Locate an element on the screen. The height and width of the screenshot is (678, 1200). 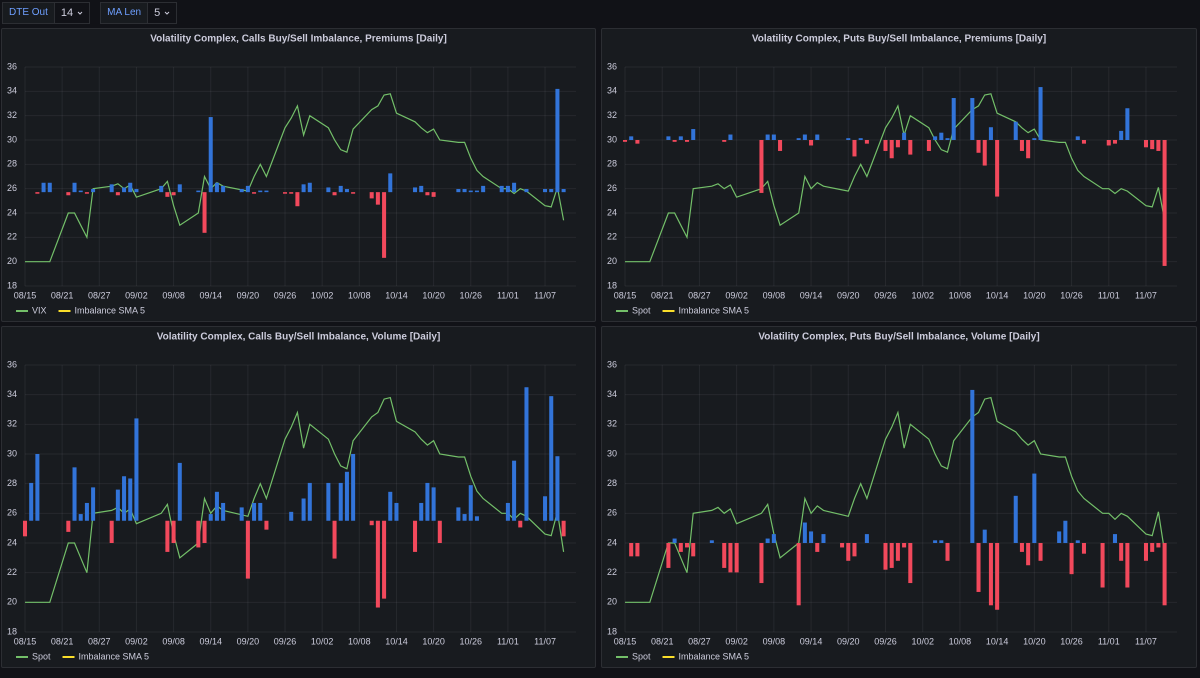
variable-value: 5 is located at coordinates (163, 13).